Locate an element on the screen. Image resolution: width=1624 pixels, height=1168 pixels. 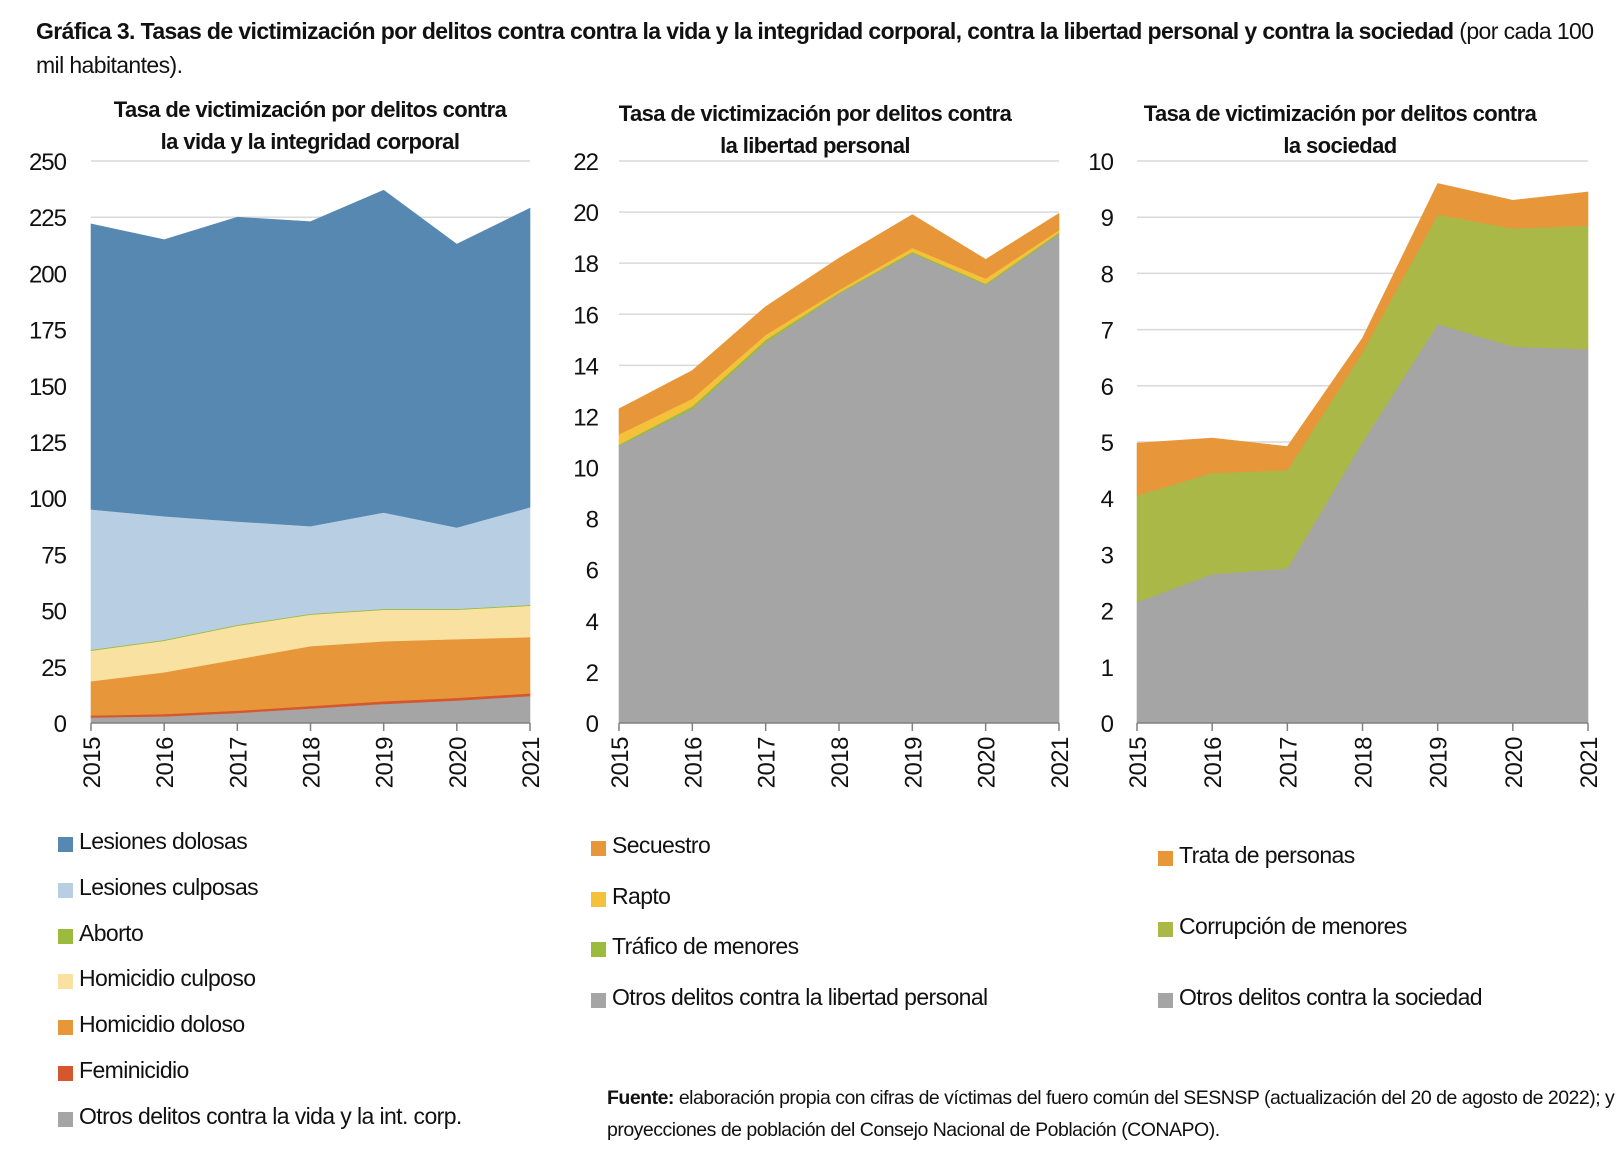
chart-1-title-line-1: Tasa de victimización por delitos contra is located at coordinates (310, 109).